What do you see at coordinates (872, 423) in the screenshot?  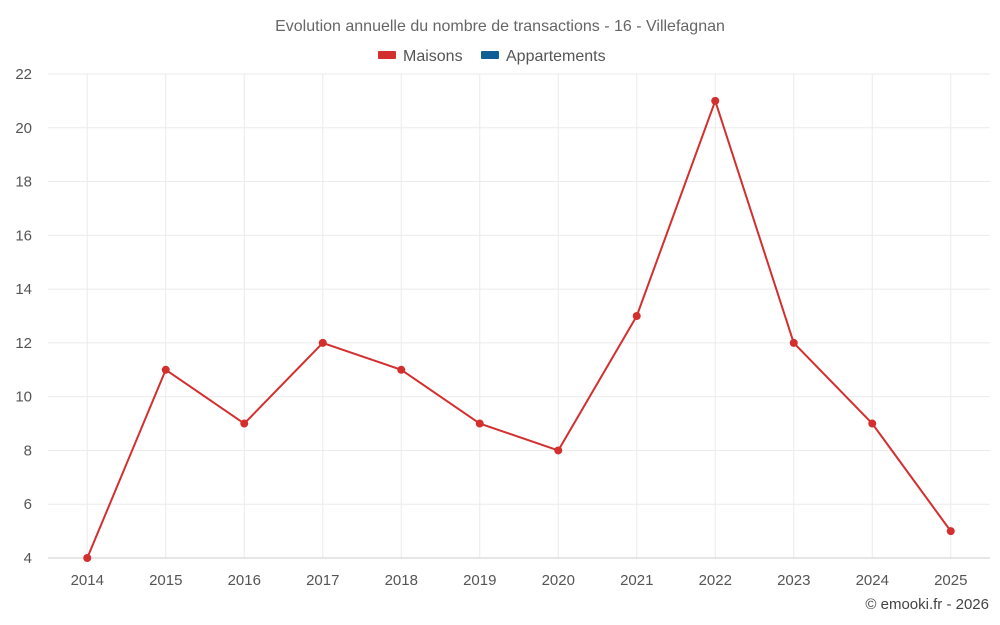 I see `data-point-maisons-2024` at bounding box center [872, 423].